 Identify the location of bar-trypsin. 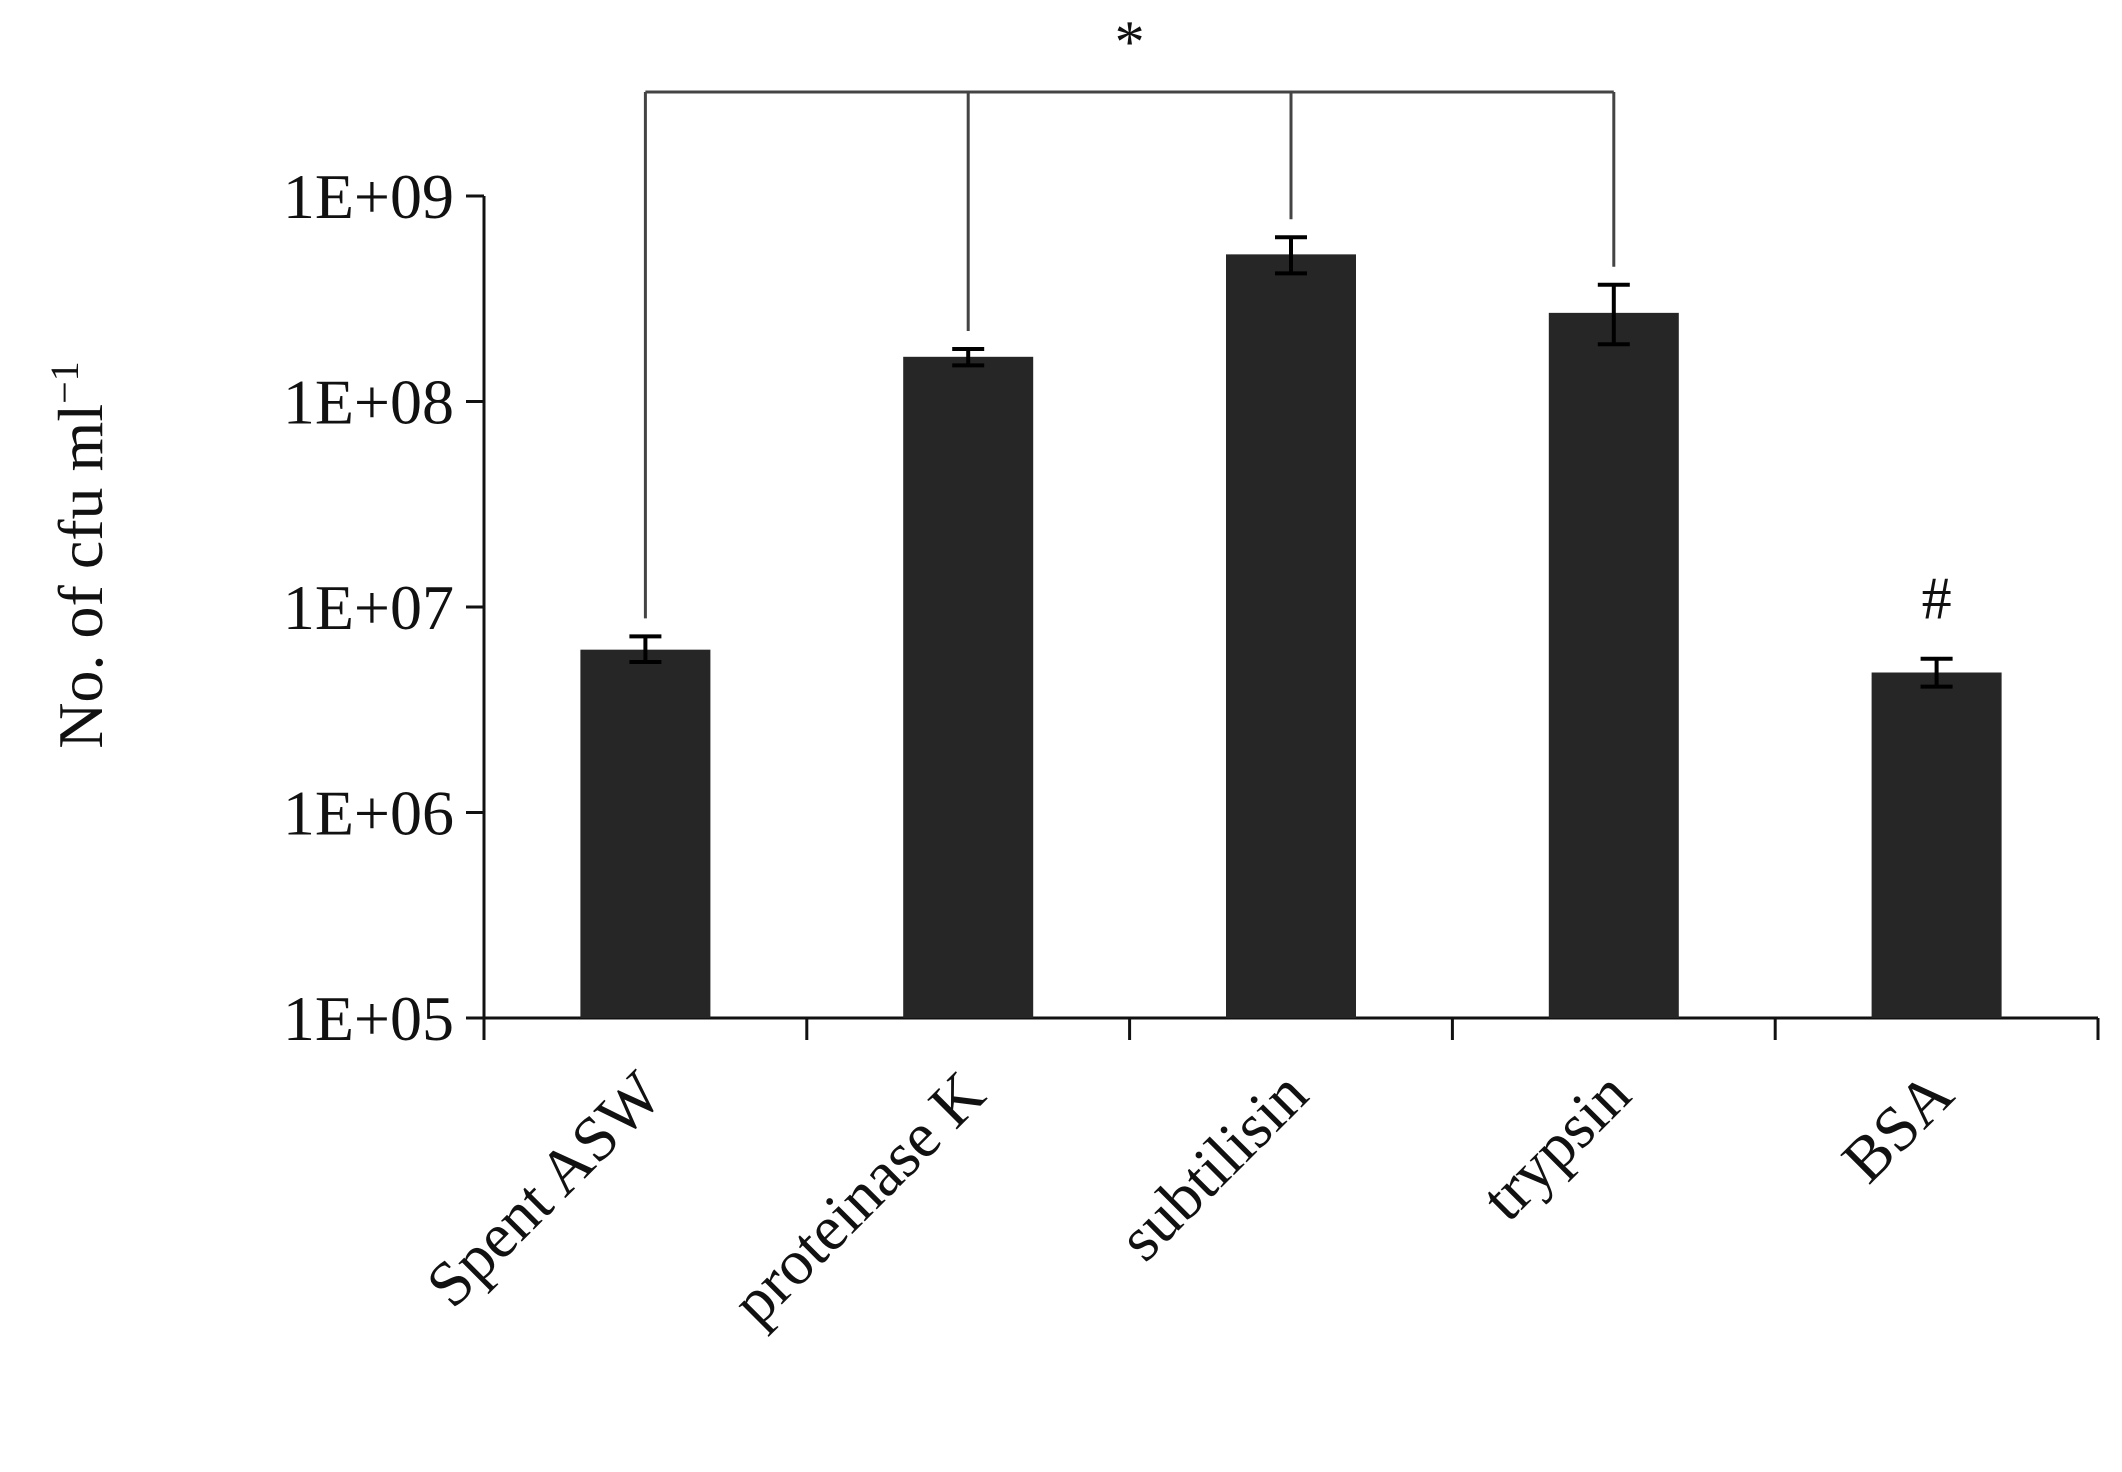
(1613, 665).